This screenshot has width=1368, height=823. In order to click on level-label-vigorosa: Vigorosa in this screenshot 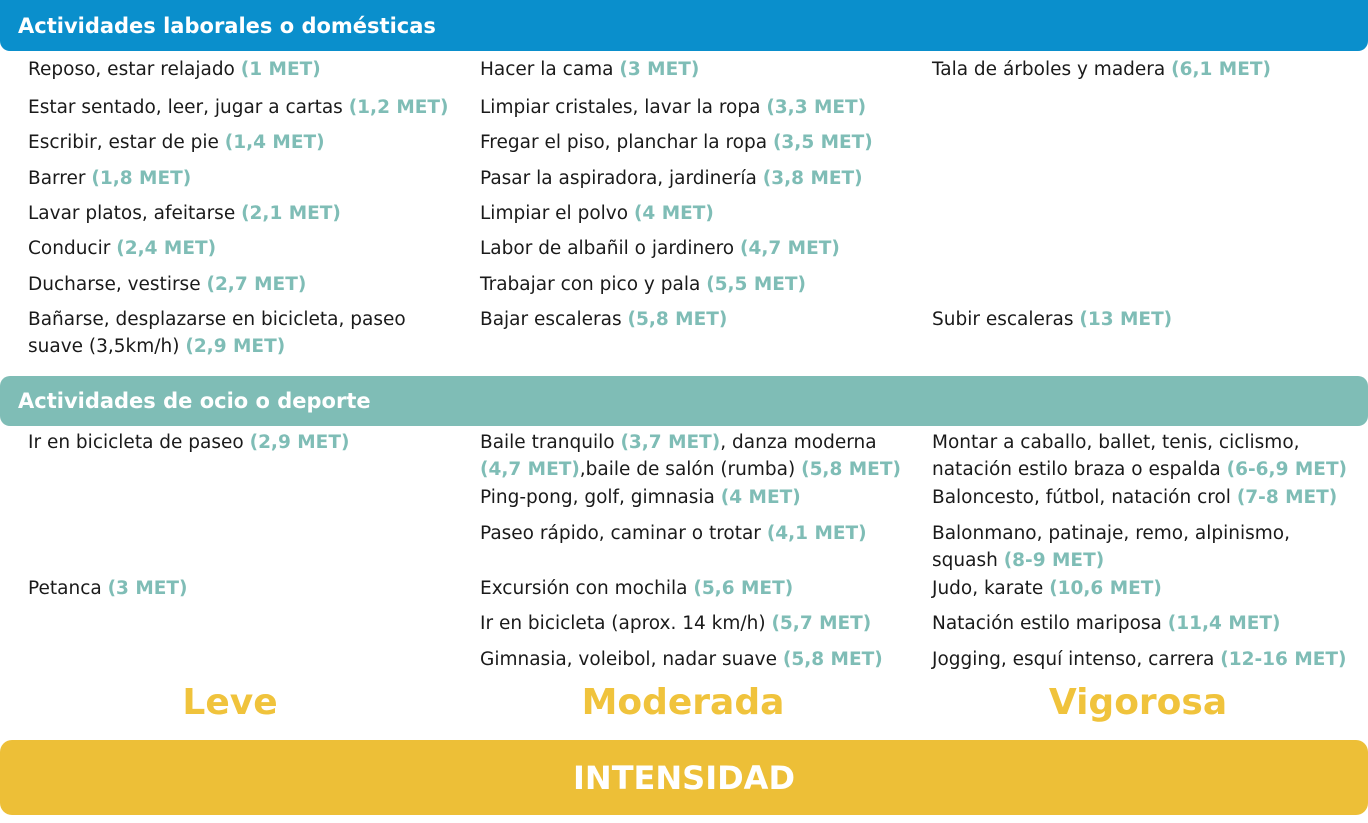, I will do `click(1138, 702)`.